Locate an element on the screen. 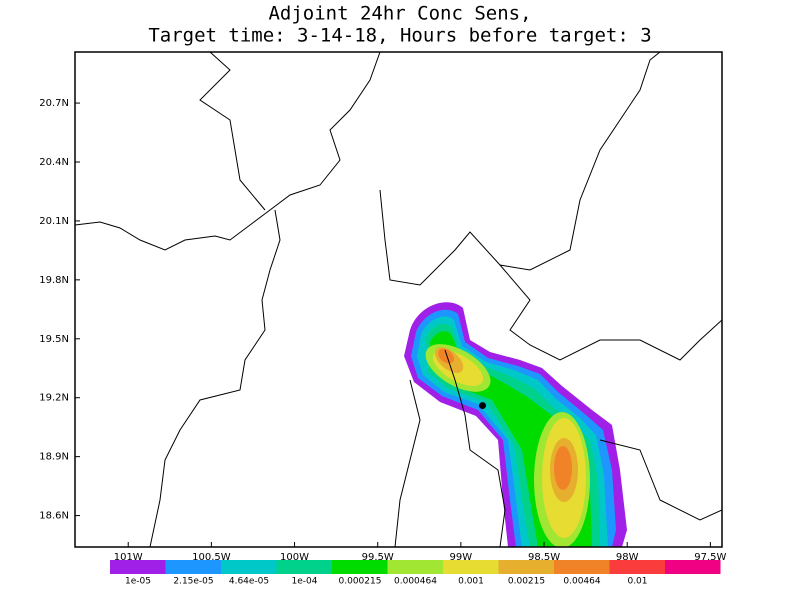 Image resolution: width=800 pixels, height=600 pixels. y-tick-label: 18.6N is located at coordinates (54, 516).